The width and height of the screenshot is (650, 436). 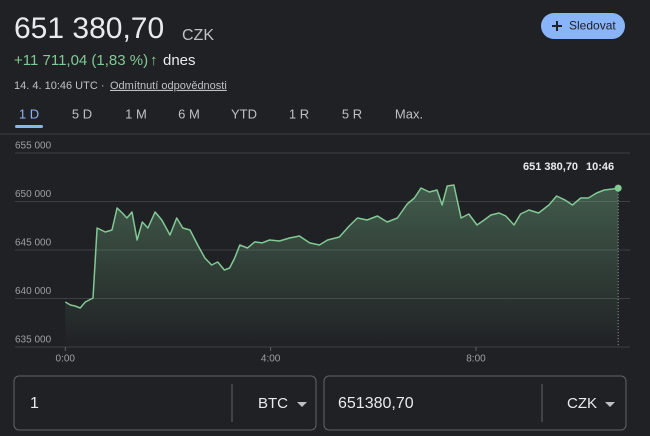 What do you see at coordinates (189, 113) in the screenshot?
I see `tab: 6 M` at bounding box center [189, 113].